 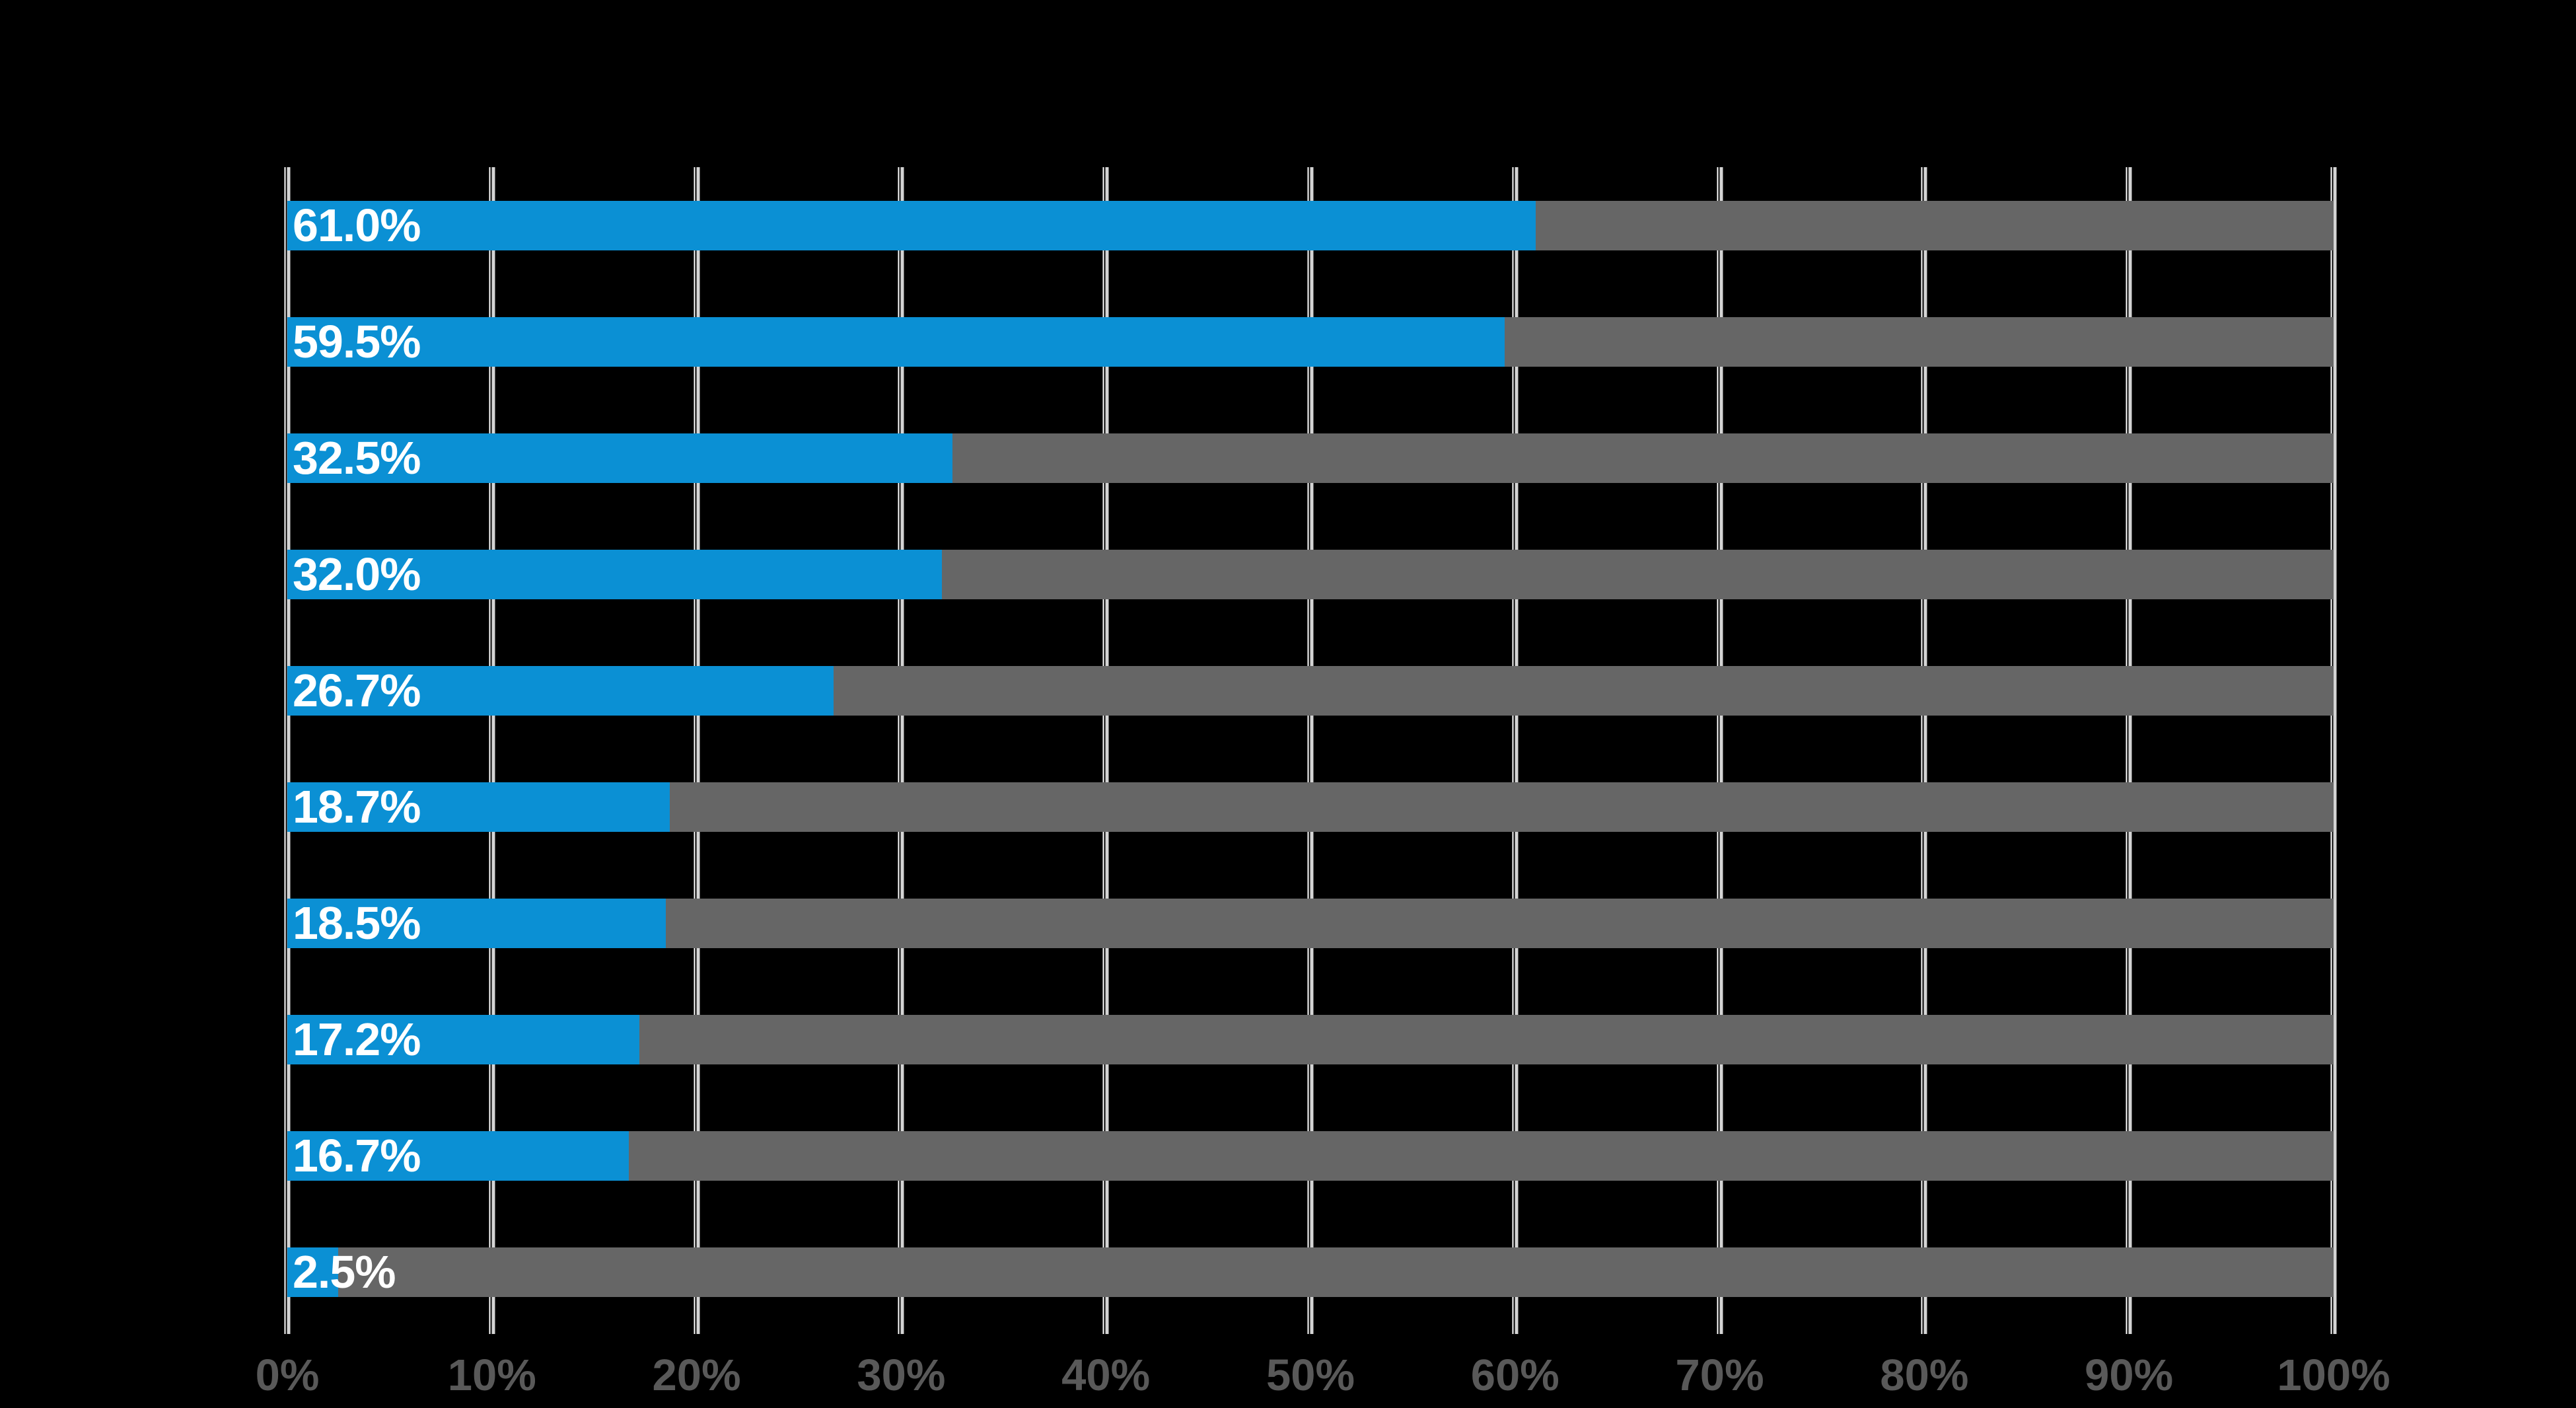 I want to click on x-axis-tick-label: 90%, so click(x=2130, y=1375).